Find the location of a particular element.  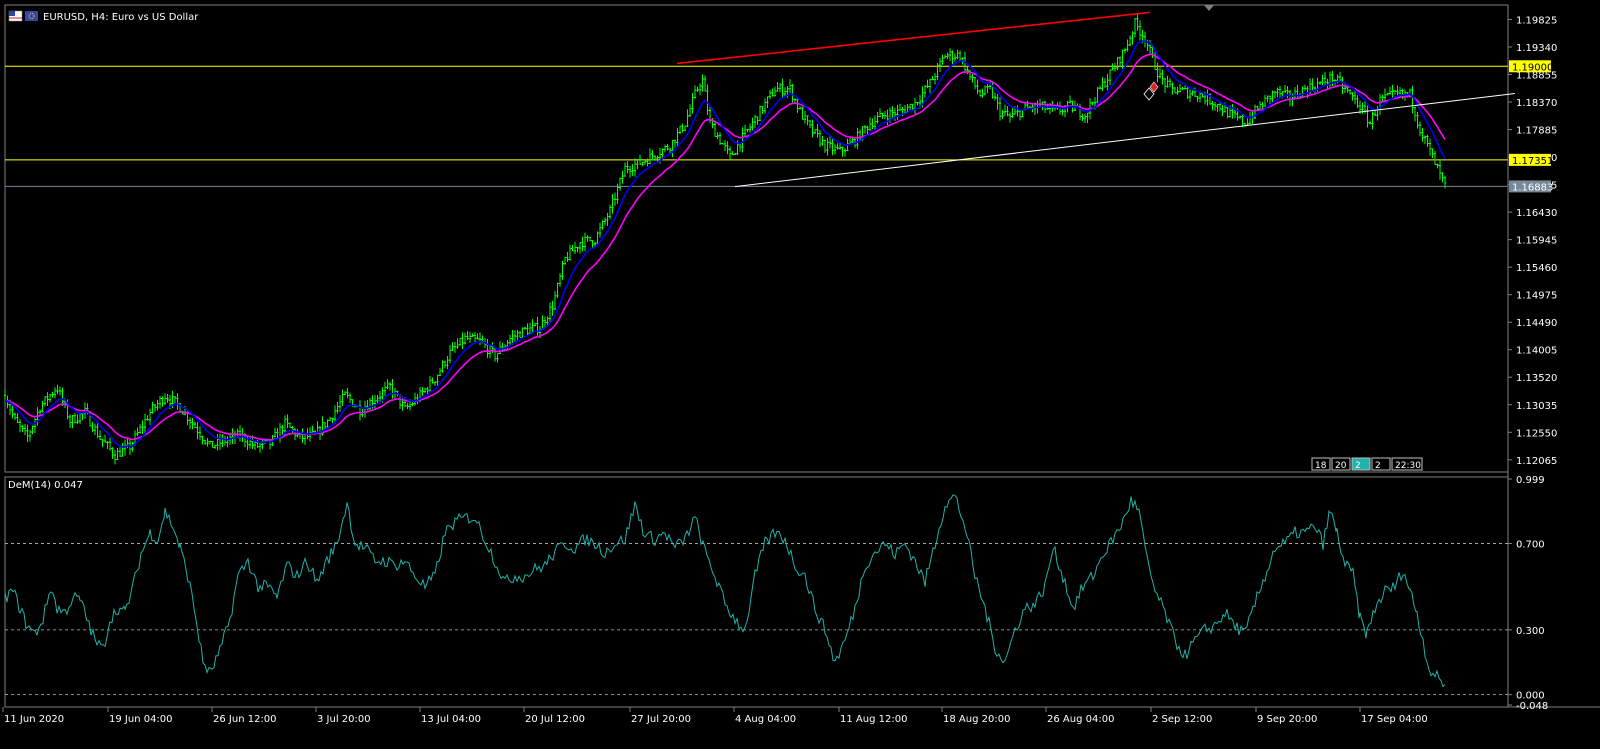

time-box-label: 22:30 is located at coordinates (1408, 466).